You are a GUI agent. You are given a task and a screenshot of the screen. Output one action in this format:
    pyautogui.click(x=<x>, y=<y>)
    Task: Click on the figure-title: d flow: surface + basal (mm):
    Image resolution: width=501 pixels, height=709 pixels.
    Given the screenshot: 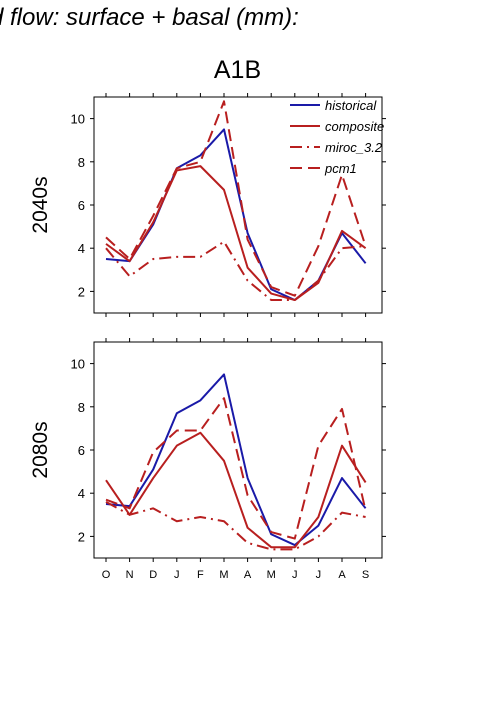 What is the action you would take?
    pyautogui.click(x=149, y=17)
    